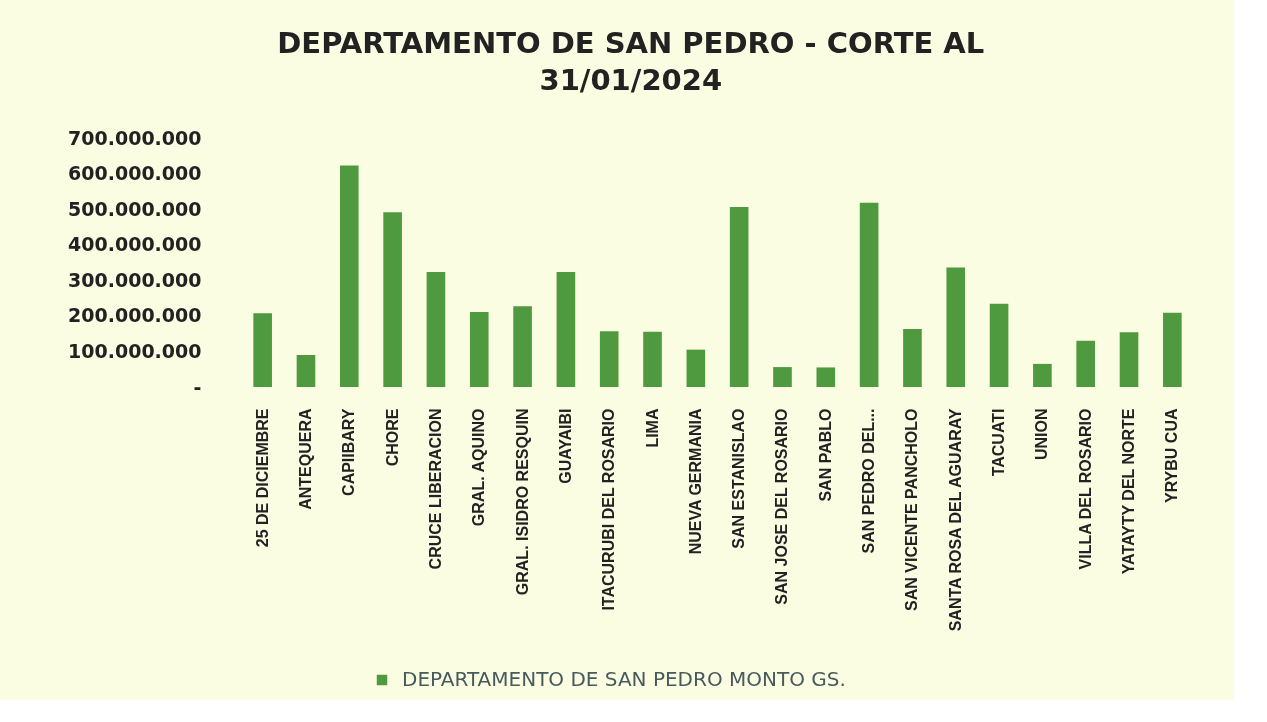  What do you see at coordinates (135, 244) in the screenshot?
I see `y-tick-label: 400.000.000` at bounding box center [135, 244].